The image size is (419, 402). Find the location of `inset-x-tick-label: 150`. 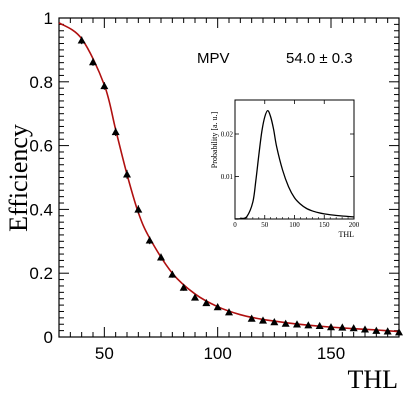

inset-x-tick-label: 150 is located at coordinates (324, 225).